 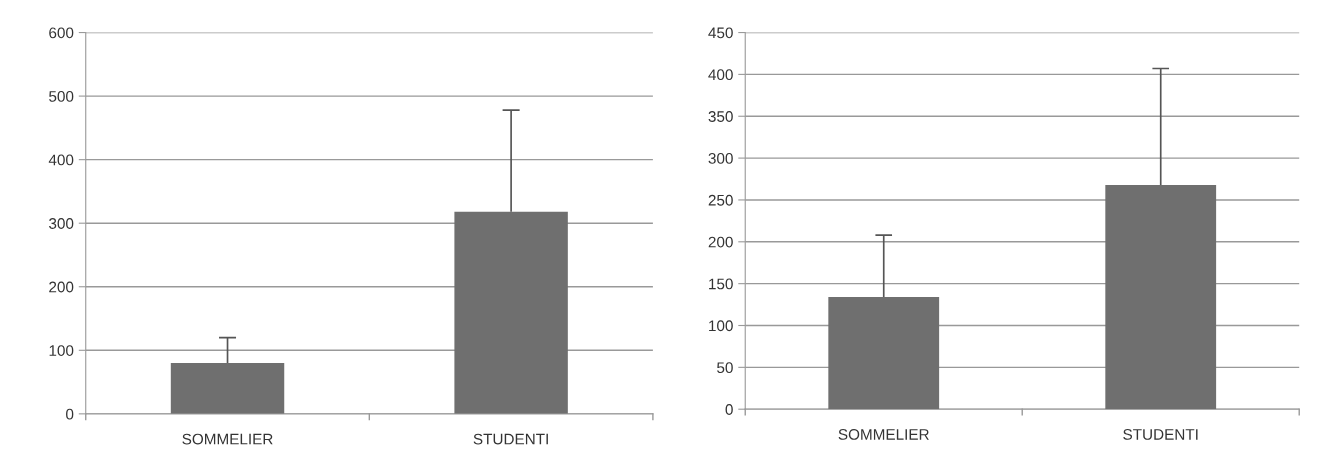 What do you see at coordinates (720, 200) in the screenshot?
I see `y-tick-label: 250` at bounding box center [720, 200].